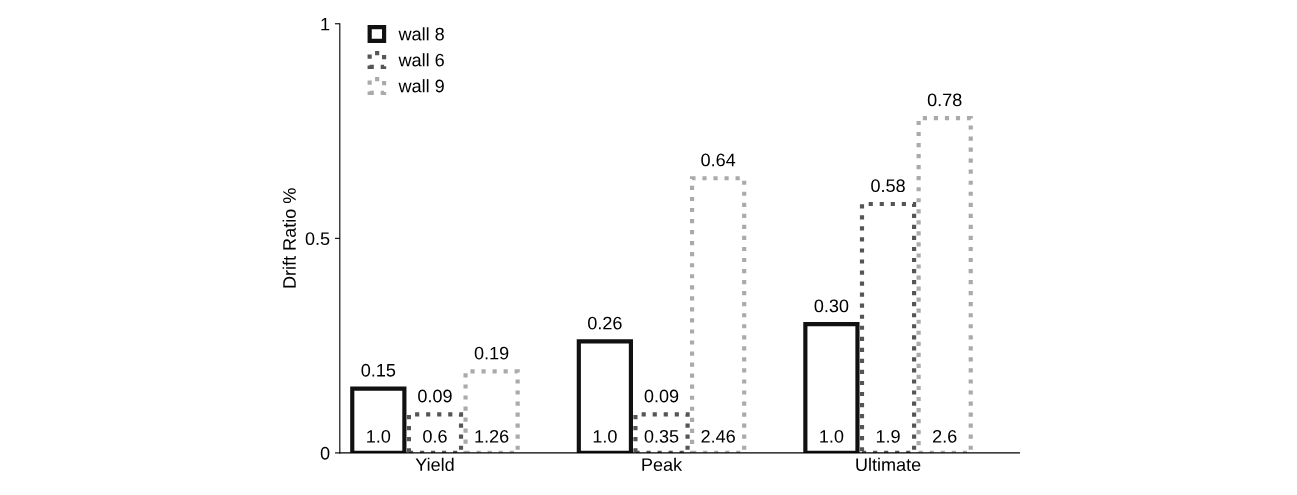  I want to click on data-label: 0.19, so click(491, 353).